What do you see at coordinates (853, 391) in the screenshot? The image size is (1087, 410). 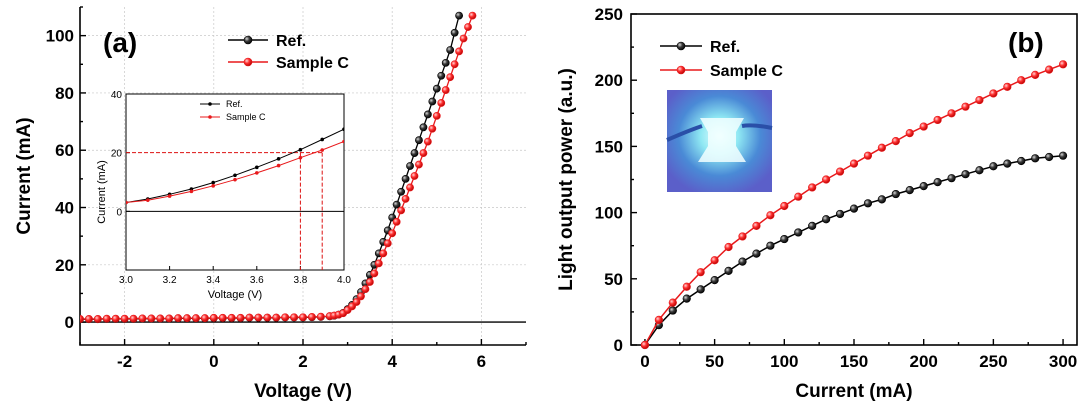 I see `x-axis-label: Current (mA)` at bounding box center [853, 391].